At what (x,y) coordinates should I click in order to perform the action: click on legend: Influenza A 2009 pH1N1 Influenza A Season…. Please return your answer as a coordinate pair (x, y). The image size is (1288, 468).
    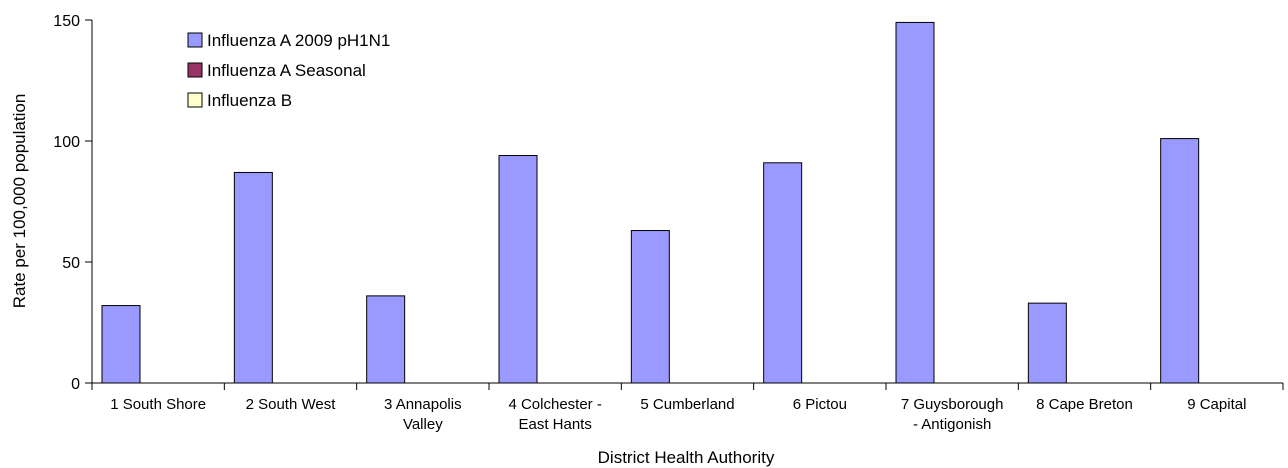
    Looking at the image, I should click on (288, 70).